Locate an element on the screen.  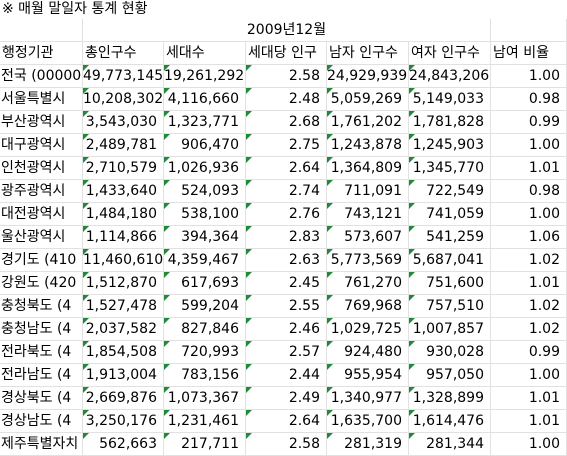
cell-region: 경상남도 (4 is located at coordinates (41, 421).